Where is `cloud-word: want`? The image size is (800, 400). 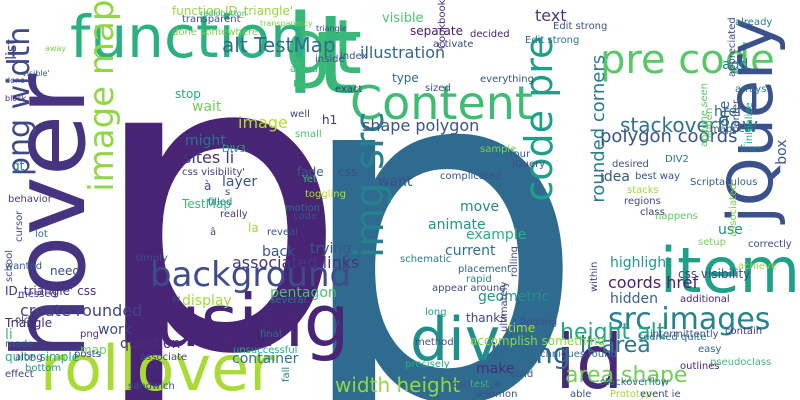
cloud-word: want is located at coordinates (395, 182).